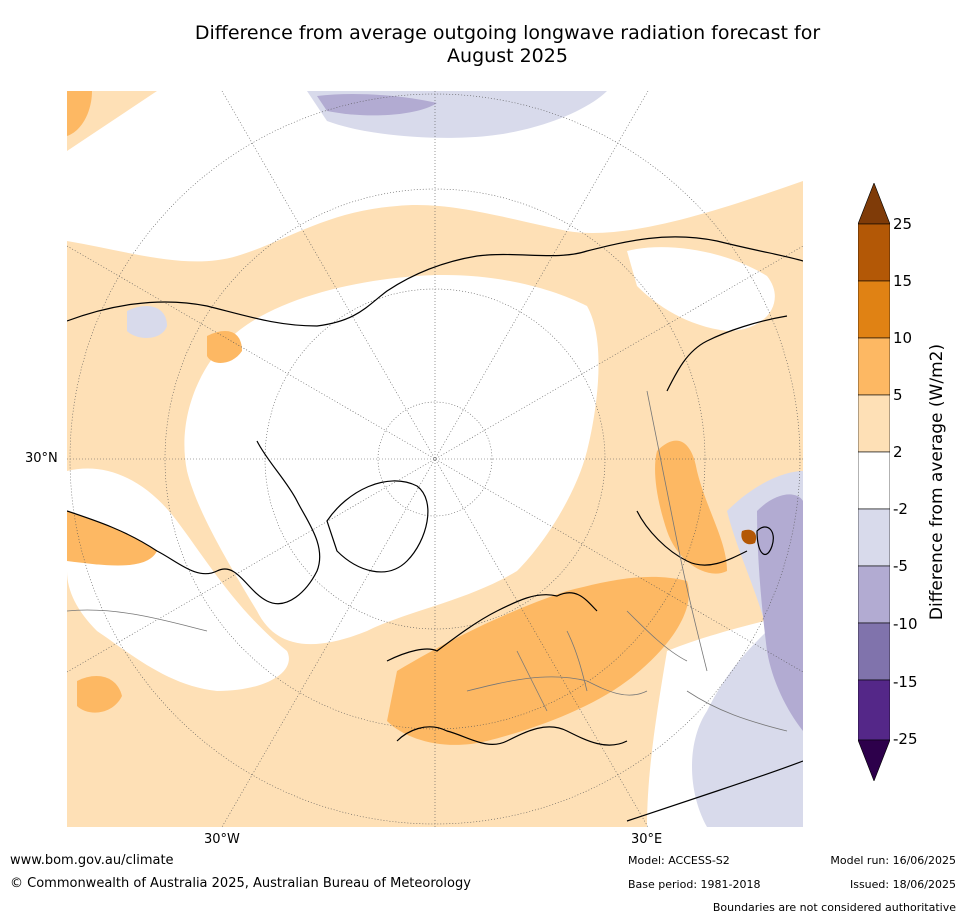 This screenshot has height=919, width=965. I want to click on colorbar-tick: -15, so click(905, 682).